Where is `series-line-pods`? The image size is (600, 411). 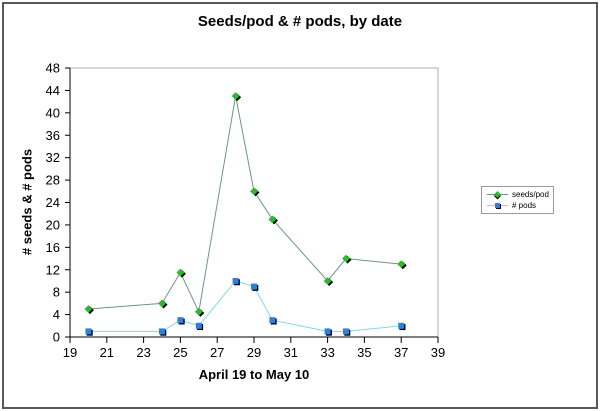 series-line-pods is located at coordinates (245, 306).